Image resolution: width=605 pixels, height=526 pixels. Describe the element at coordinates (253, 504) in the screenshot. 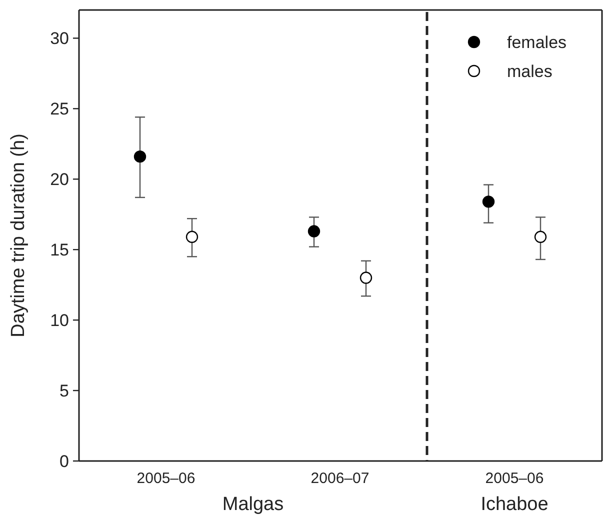

I see `x-axis-title: Malgas` at that location.